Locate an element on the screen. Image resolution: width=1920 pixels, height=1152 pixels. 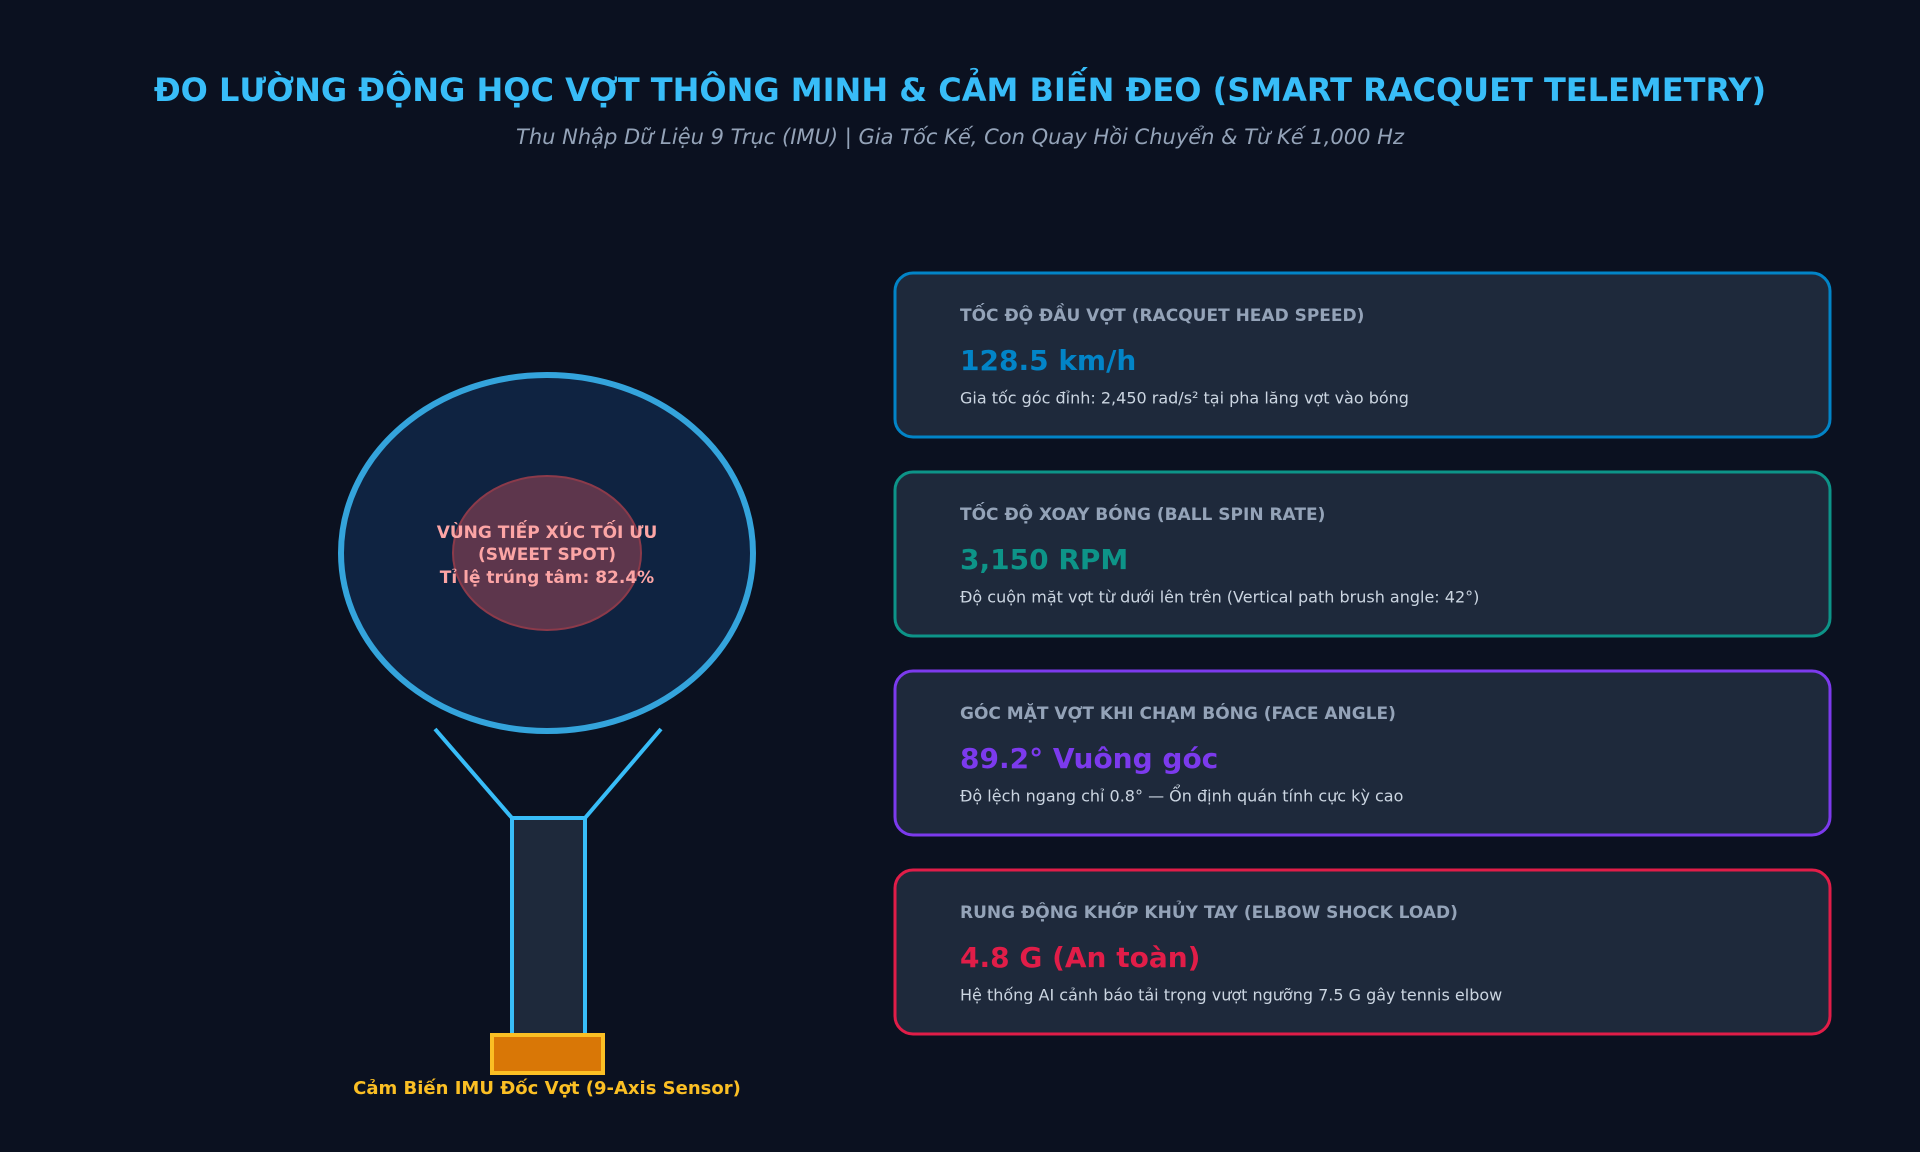
sweet-spot-rate: Tỉ lệ trúng tâm: 82.4% is located at coordinates (547, 578).